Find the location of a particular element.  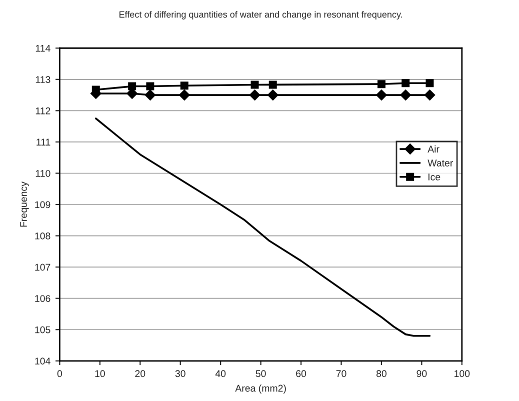

chart-title: Effect of differing quantities of water and change in resonant frequency. is located at coordinates (261, 15).